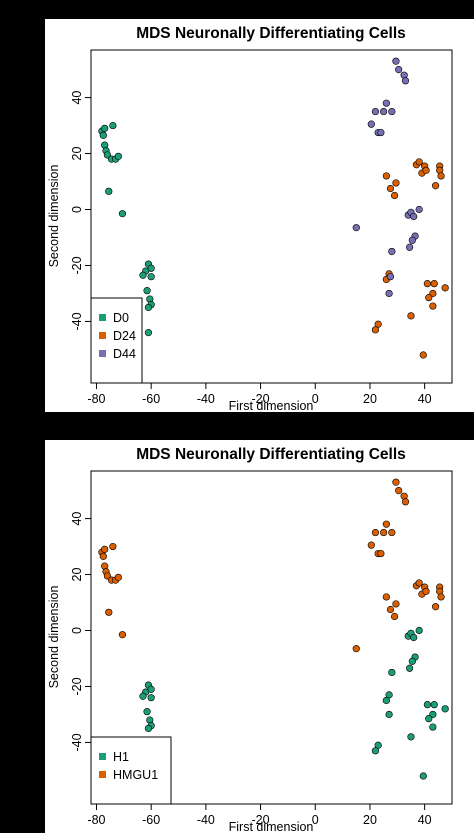 The width and height of the screenshot is (474, 833). I want to click on x-tick-label: -80, so click(96, 820).